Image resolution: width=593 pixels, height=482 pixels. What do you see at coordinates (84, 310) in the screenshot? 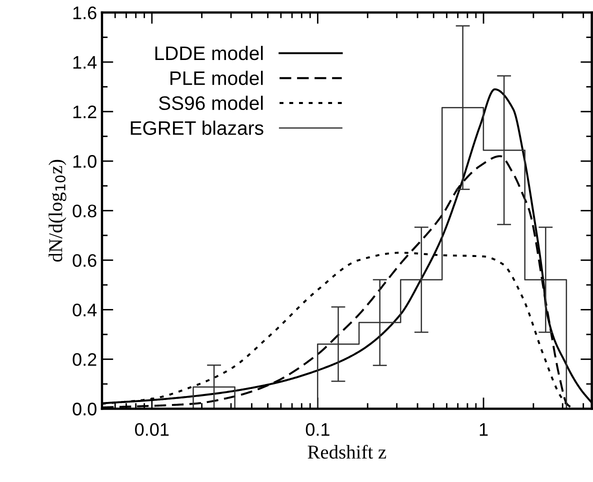
I see `y-tick-label: 0.4` at bounding box center [84, 310].